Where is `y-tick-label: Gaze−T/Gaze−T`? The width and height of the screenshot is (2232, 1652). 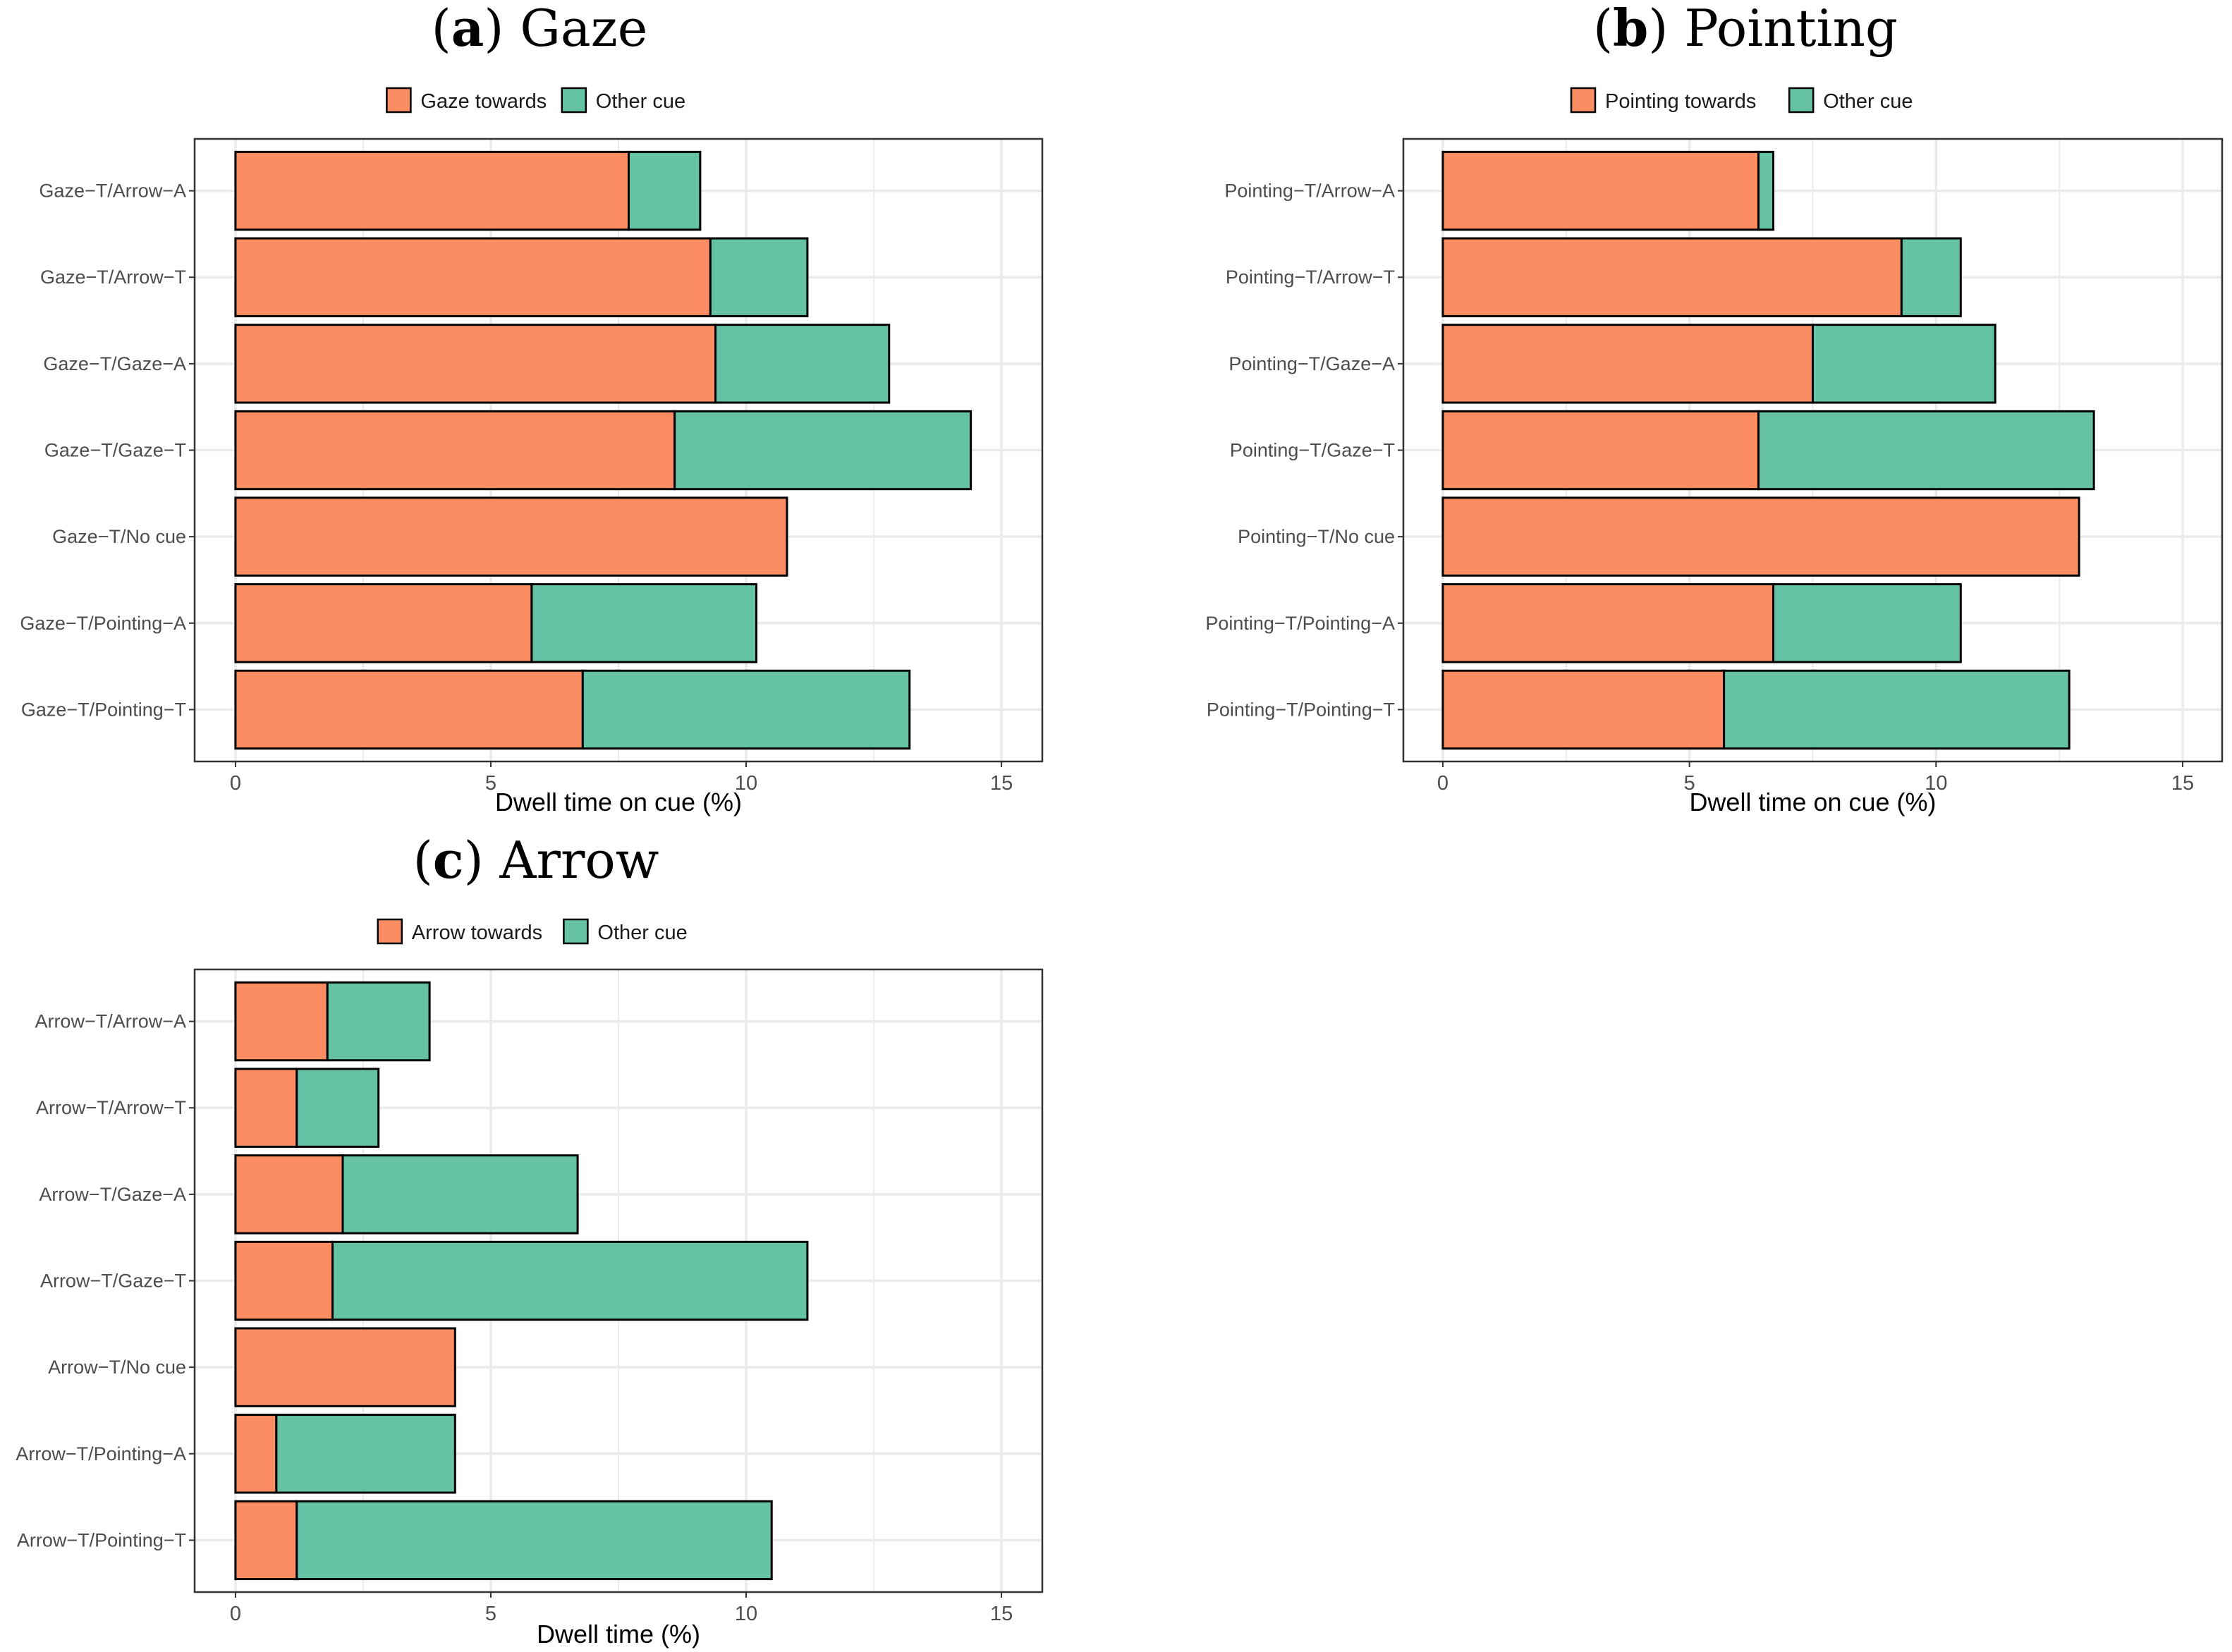
y-tick-label: Gaze−T/Gaze−T is located at coordinates (115, 451).